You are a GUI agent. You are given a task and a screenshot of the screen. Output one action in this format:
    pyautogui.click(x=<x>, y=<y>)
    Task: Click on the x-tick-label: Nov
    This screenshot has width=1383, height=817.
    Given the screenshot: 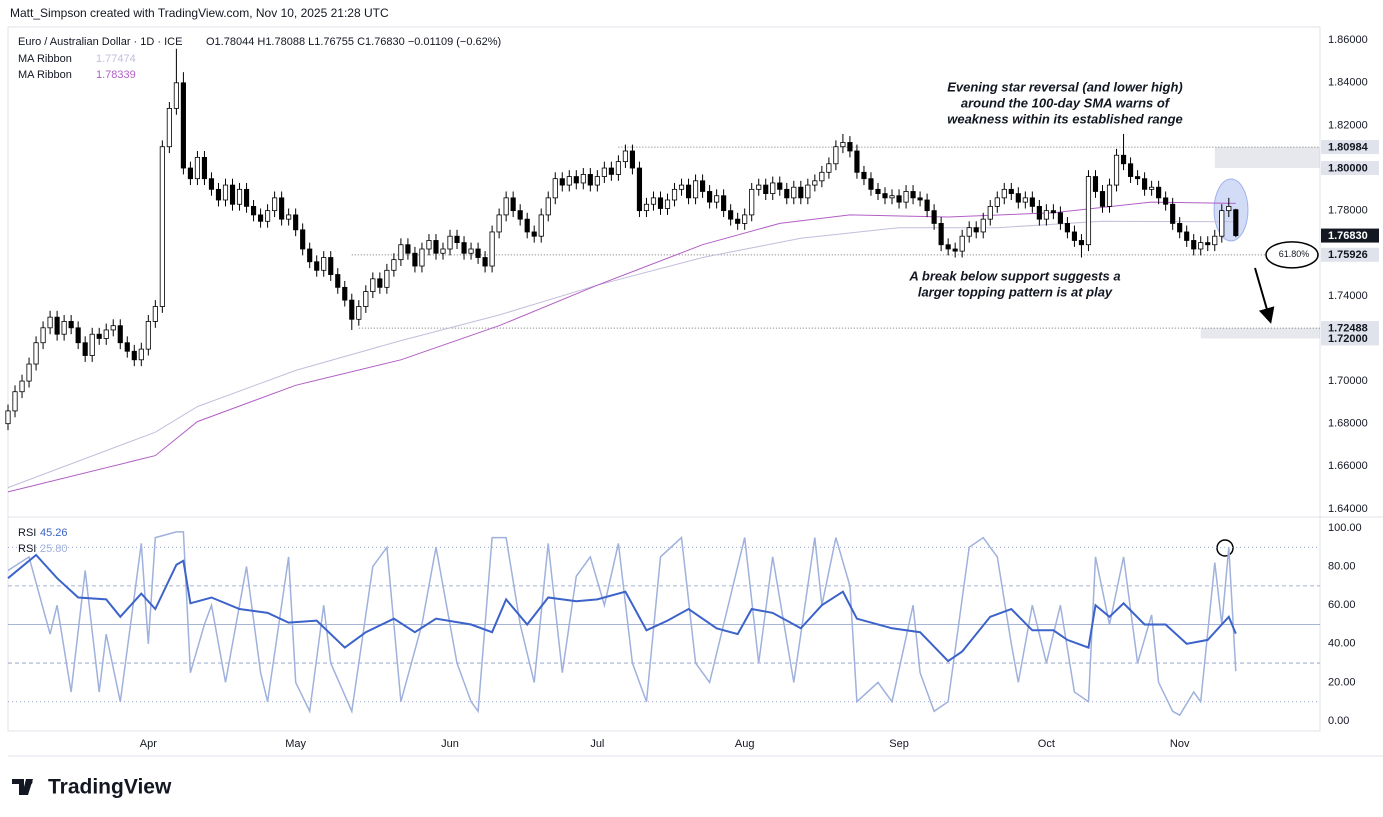 What is the action you would take?
    pyautogui.click(x=1180, y=744)
    